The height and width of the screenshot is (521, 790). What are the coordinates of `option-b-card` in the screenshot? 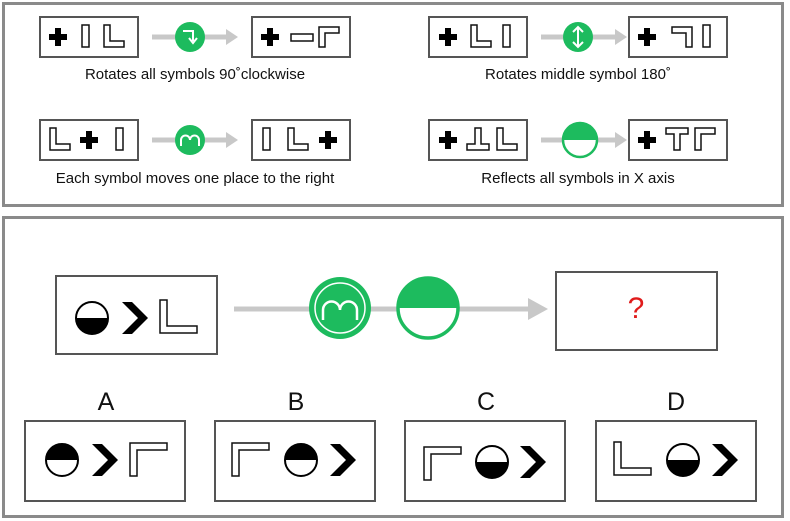 It's located at (295, 461).